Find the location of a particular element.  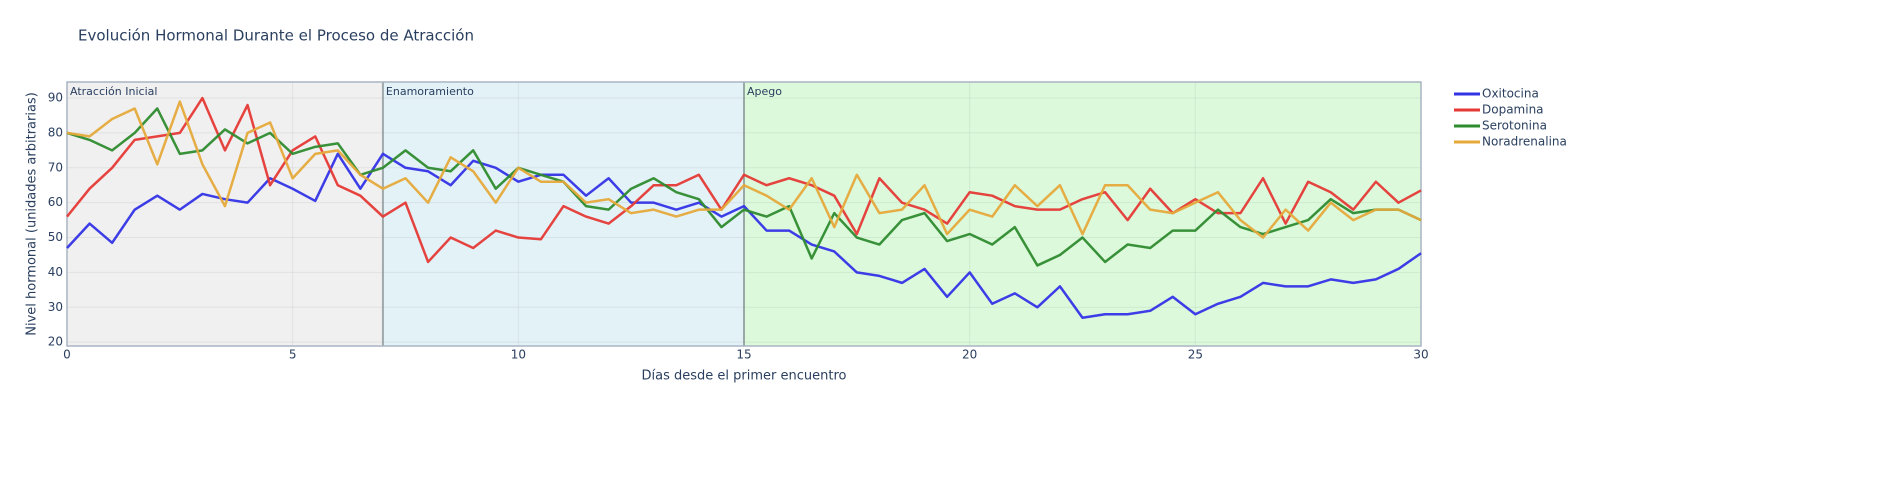

legend-label: Serotonina is located at coordinates (1514, 126).